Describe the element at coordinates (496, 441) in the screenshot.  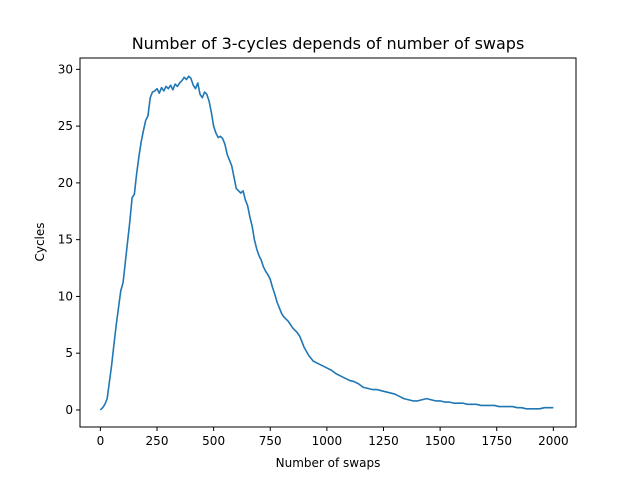
I see `x-tick-label: 1750` at that location.